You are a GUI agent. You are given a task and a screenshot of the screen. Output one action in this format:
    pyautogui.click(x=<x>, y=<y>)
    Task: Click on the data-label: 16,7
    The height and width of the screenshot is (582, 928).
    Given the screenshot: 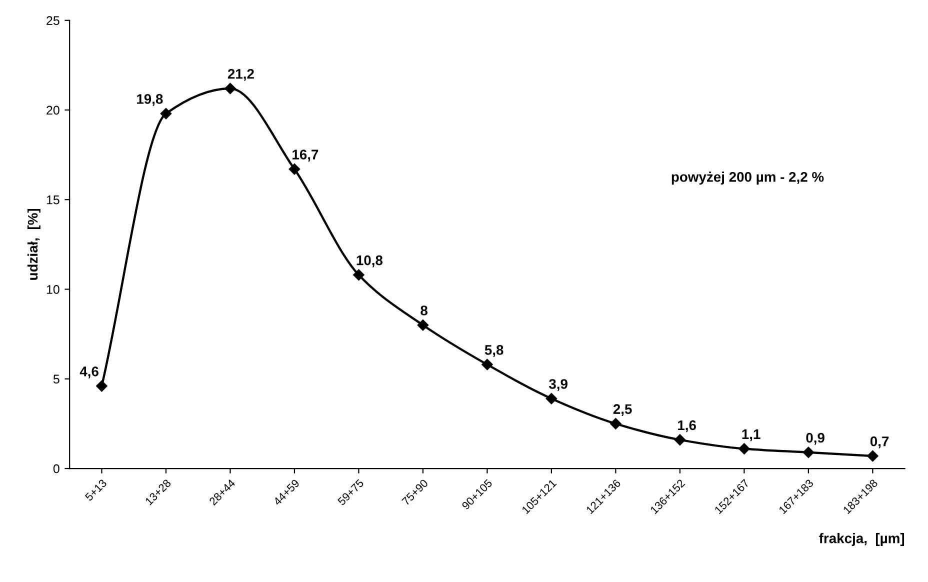 What is the action you would take?
    pyautogui.click(x=305, y=156)
    